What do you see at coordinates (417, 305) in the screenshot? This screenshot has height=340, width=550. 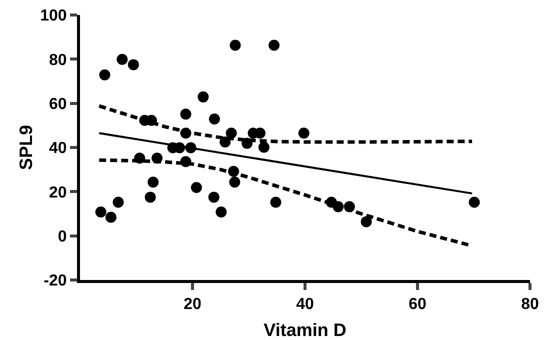 I see `x-tick-label: 60` at bounding box center [417, 305].